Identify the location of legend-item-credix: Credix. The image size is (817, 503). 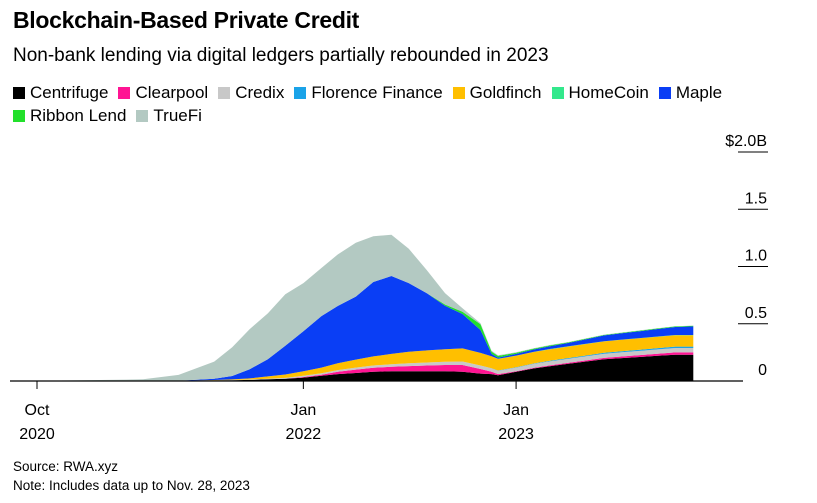
(251, 92).